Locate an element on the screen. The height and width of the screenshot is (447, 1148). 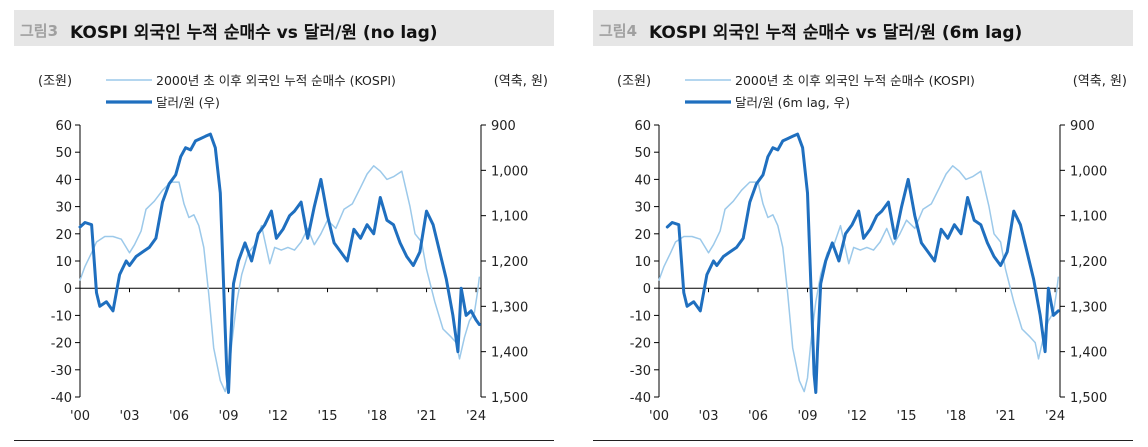
legend-label-usd: 달러/원 (6m lag, 우) is located at coordinates (792, 102).